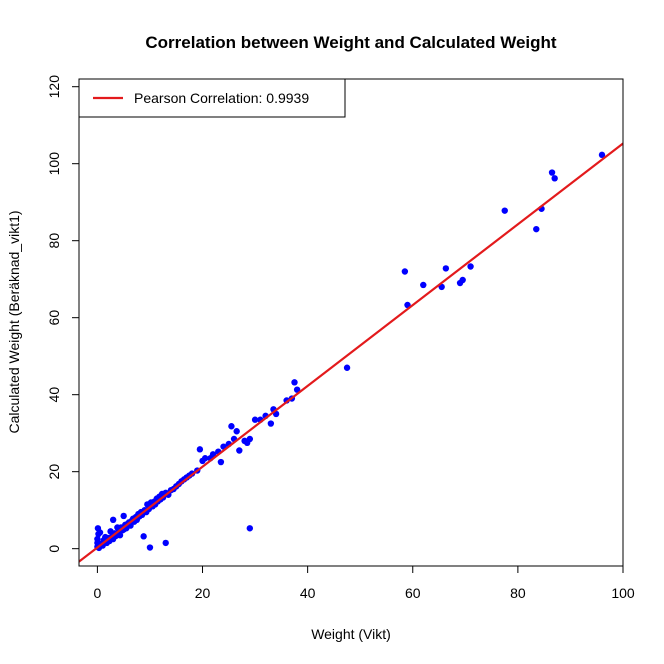 Image resolution: width=664 pixels, height=664 pixels. What do you see at coordinates (14, 321) in the screenshot?
I see `y-axis-label: Calculated Weight (Beräknad_vikt1)` at bounding box center [14, 321].